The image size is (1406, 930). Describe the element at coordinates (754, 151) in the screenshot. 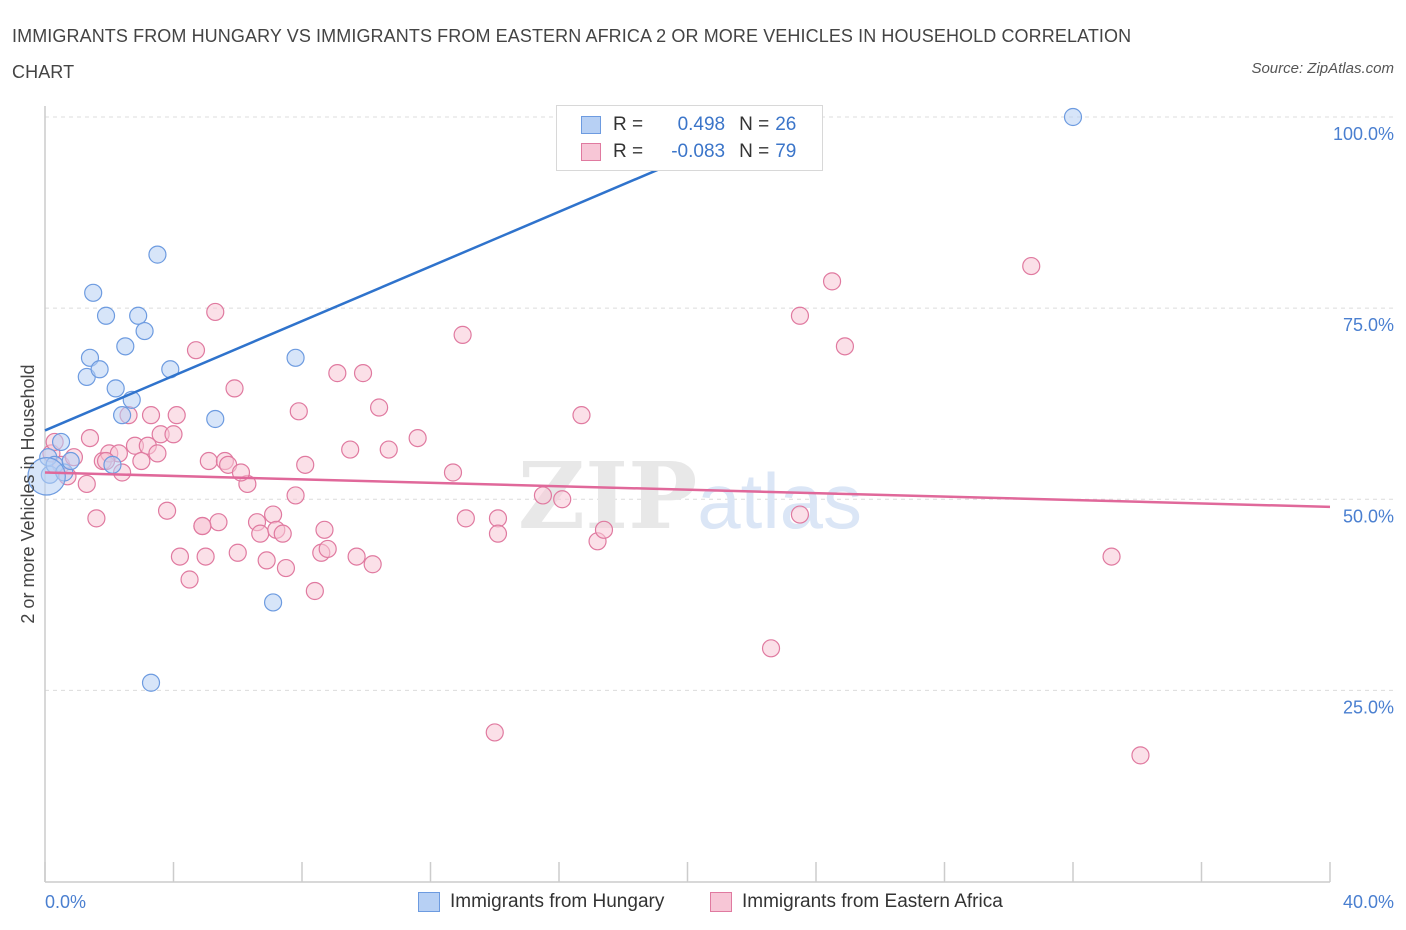

I see `legend-n-label: N =` at that location.